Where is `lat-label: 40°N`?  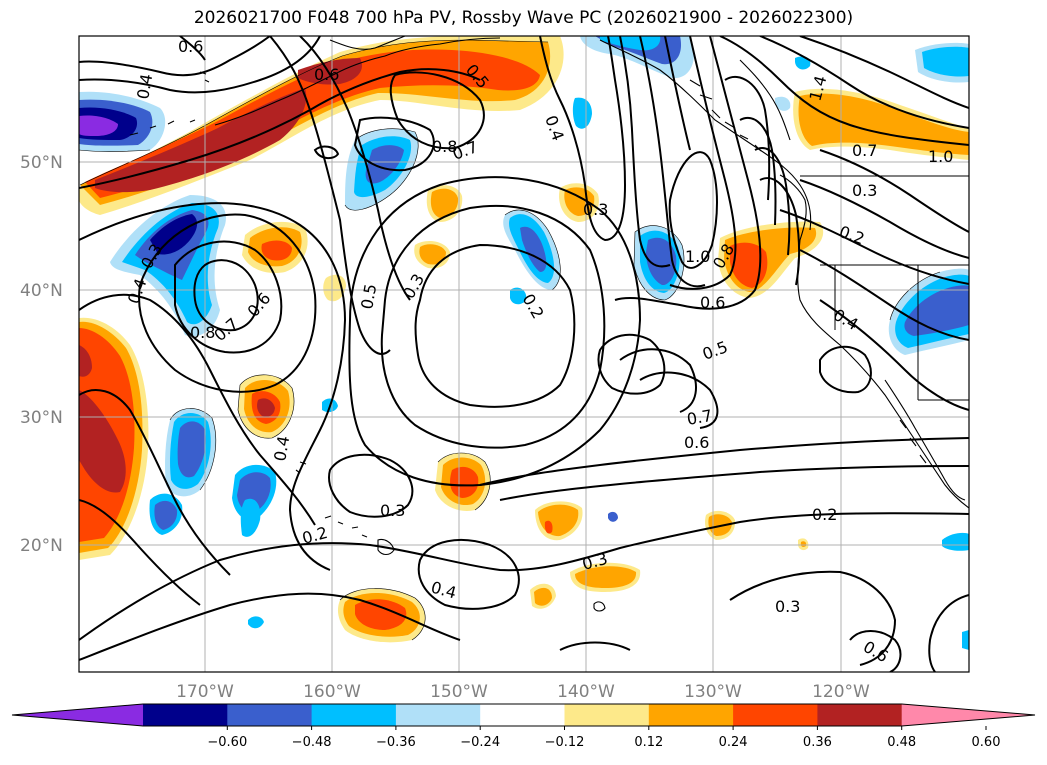
lat-label: 40°N is located at coordinates (41, 291).